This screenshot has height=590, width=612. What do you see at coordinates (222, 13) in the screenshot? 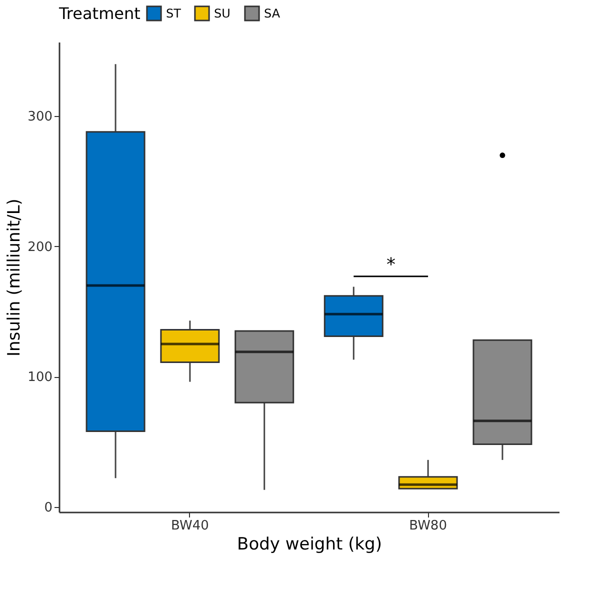
I see `legend-label: SU` at bounding box center [222, 13].